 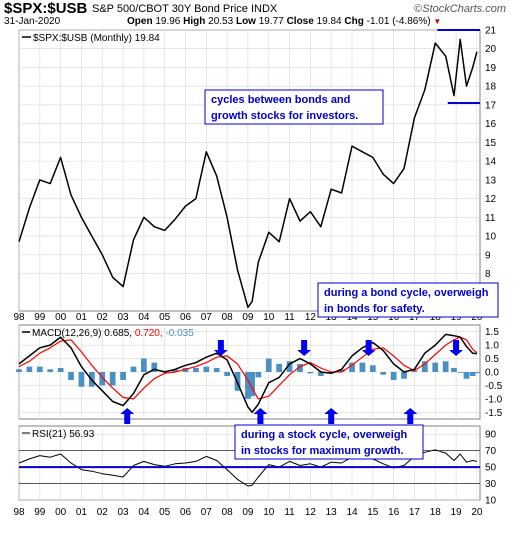 What do you see at coordinates (374, 309) in the screenshot?
I see `annotation-bond-cycle-line: in bonds for safety.` at bounding box center [374, 309].